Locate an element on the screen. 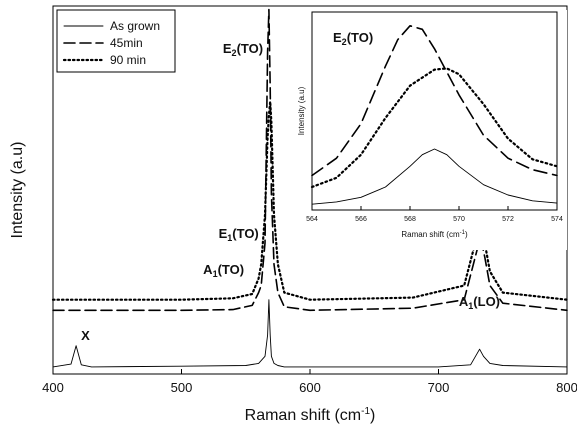 The image size is (577, 434). peak-label-end: (LO) is located at coordinates (486, 301).